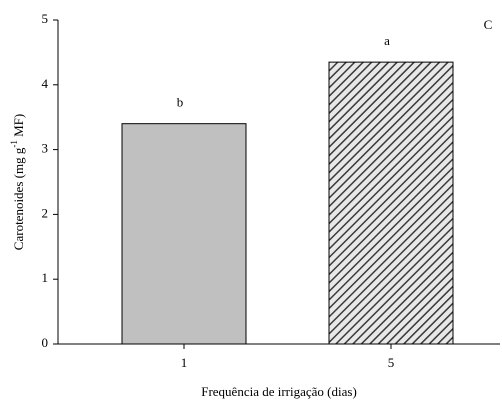  Describe the element at coordinates (184, 234) in the screenshot. I see `bar` at that location.